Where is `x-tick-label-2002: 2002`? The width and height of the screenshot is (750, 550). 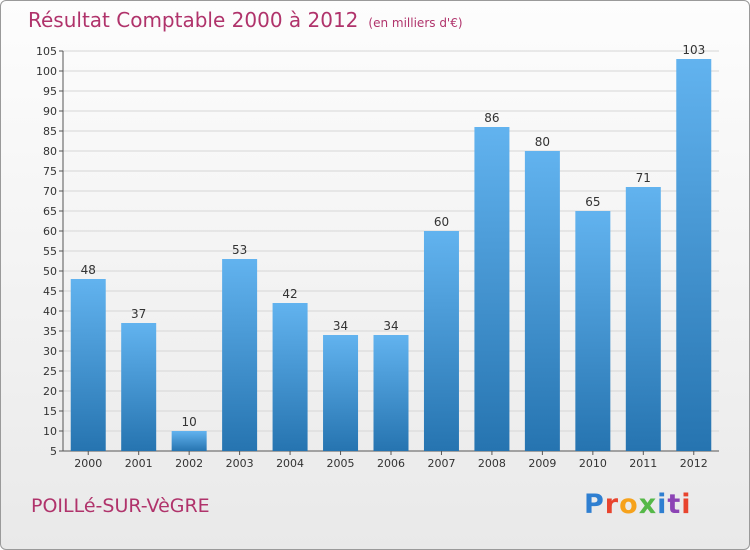 x-tick-label-2002: 2002 is located at coordinates (189, 463).